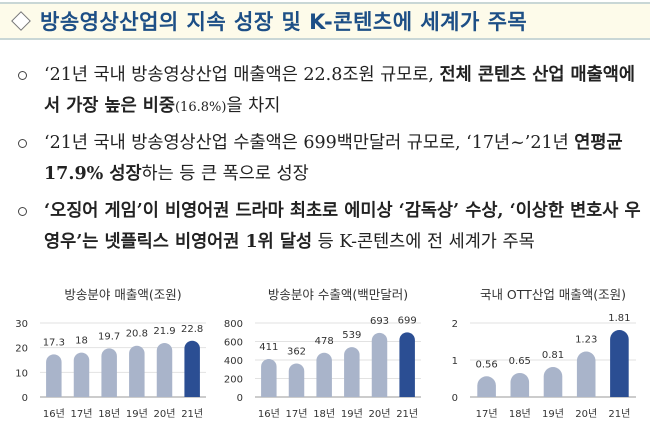 The width and height of the screenshot is (650, 431). What do you see at coordinates (339, 90) in the screenshot?
I see `bullet-text-segment: 전체 콘텐츠 산업 매출액에서 가장 높은 비중` at bounding box center [339, 90].